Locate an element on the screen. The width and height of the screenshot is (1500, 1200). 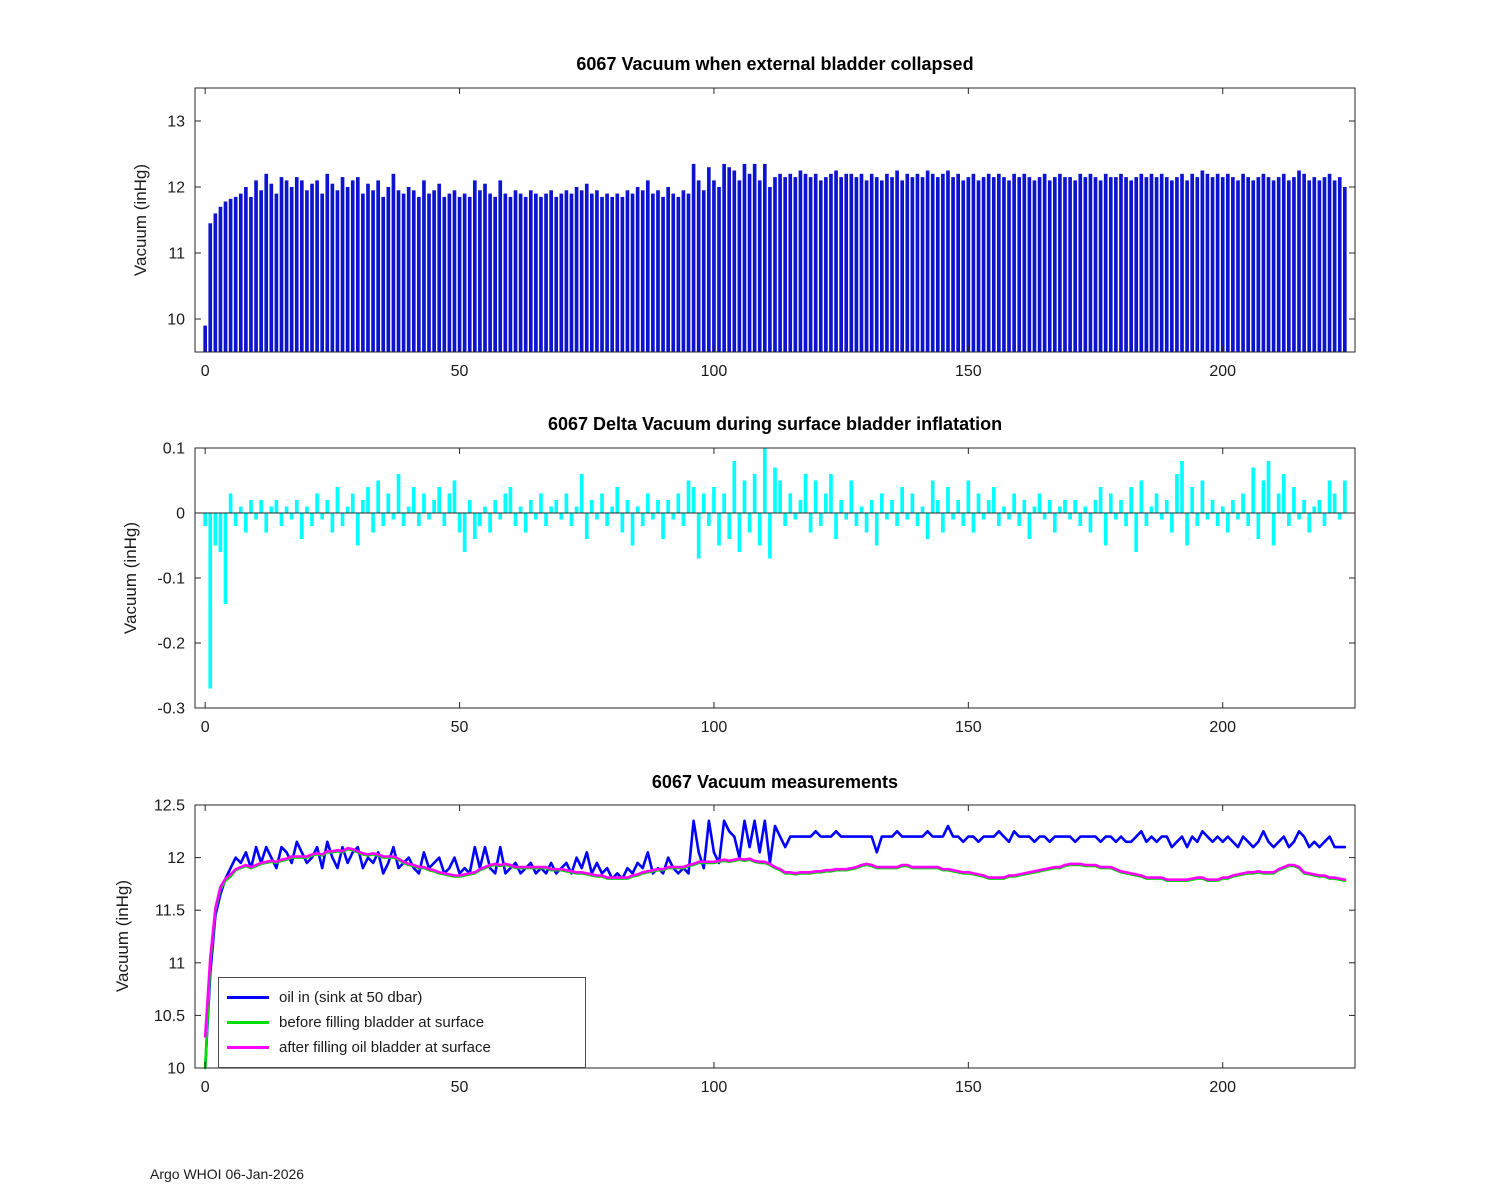
y-axis-label-bottom: Vacuum (inHg) is located at coordinates (122, 936).